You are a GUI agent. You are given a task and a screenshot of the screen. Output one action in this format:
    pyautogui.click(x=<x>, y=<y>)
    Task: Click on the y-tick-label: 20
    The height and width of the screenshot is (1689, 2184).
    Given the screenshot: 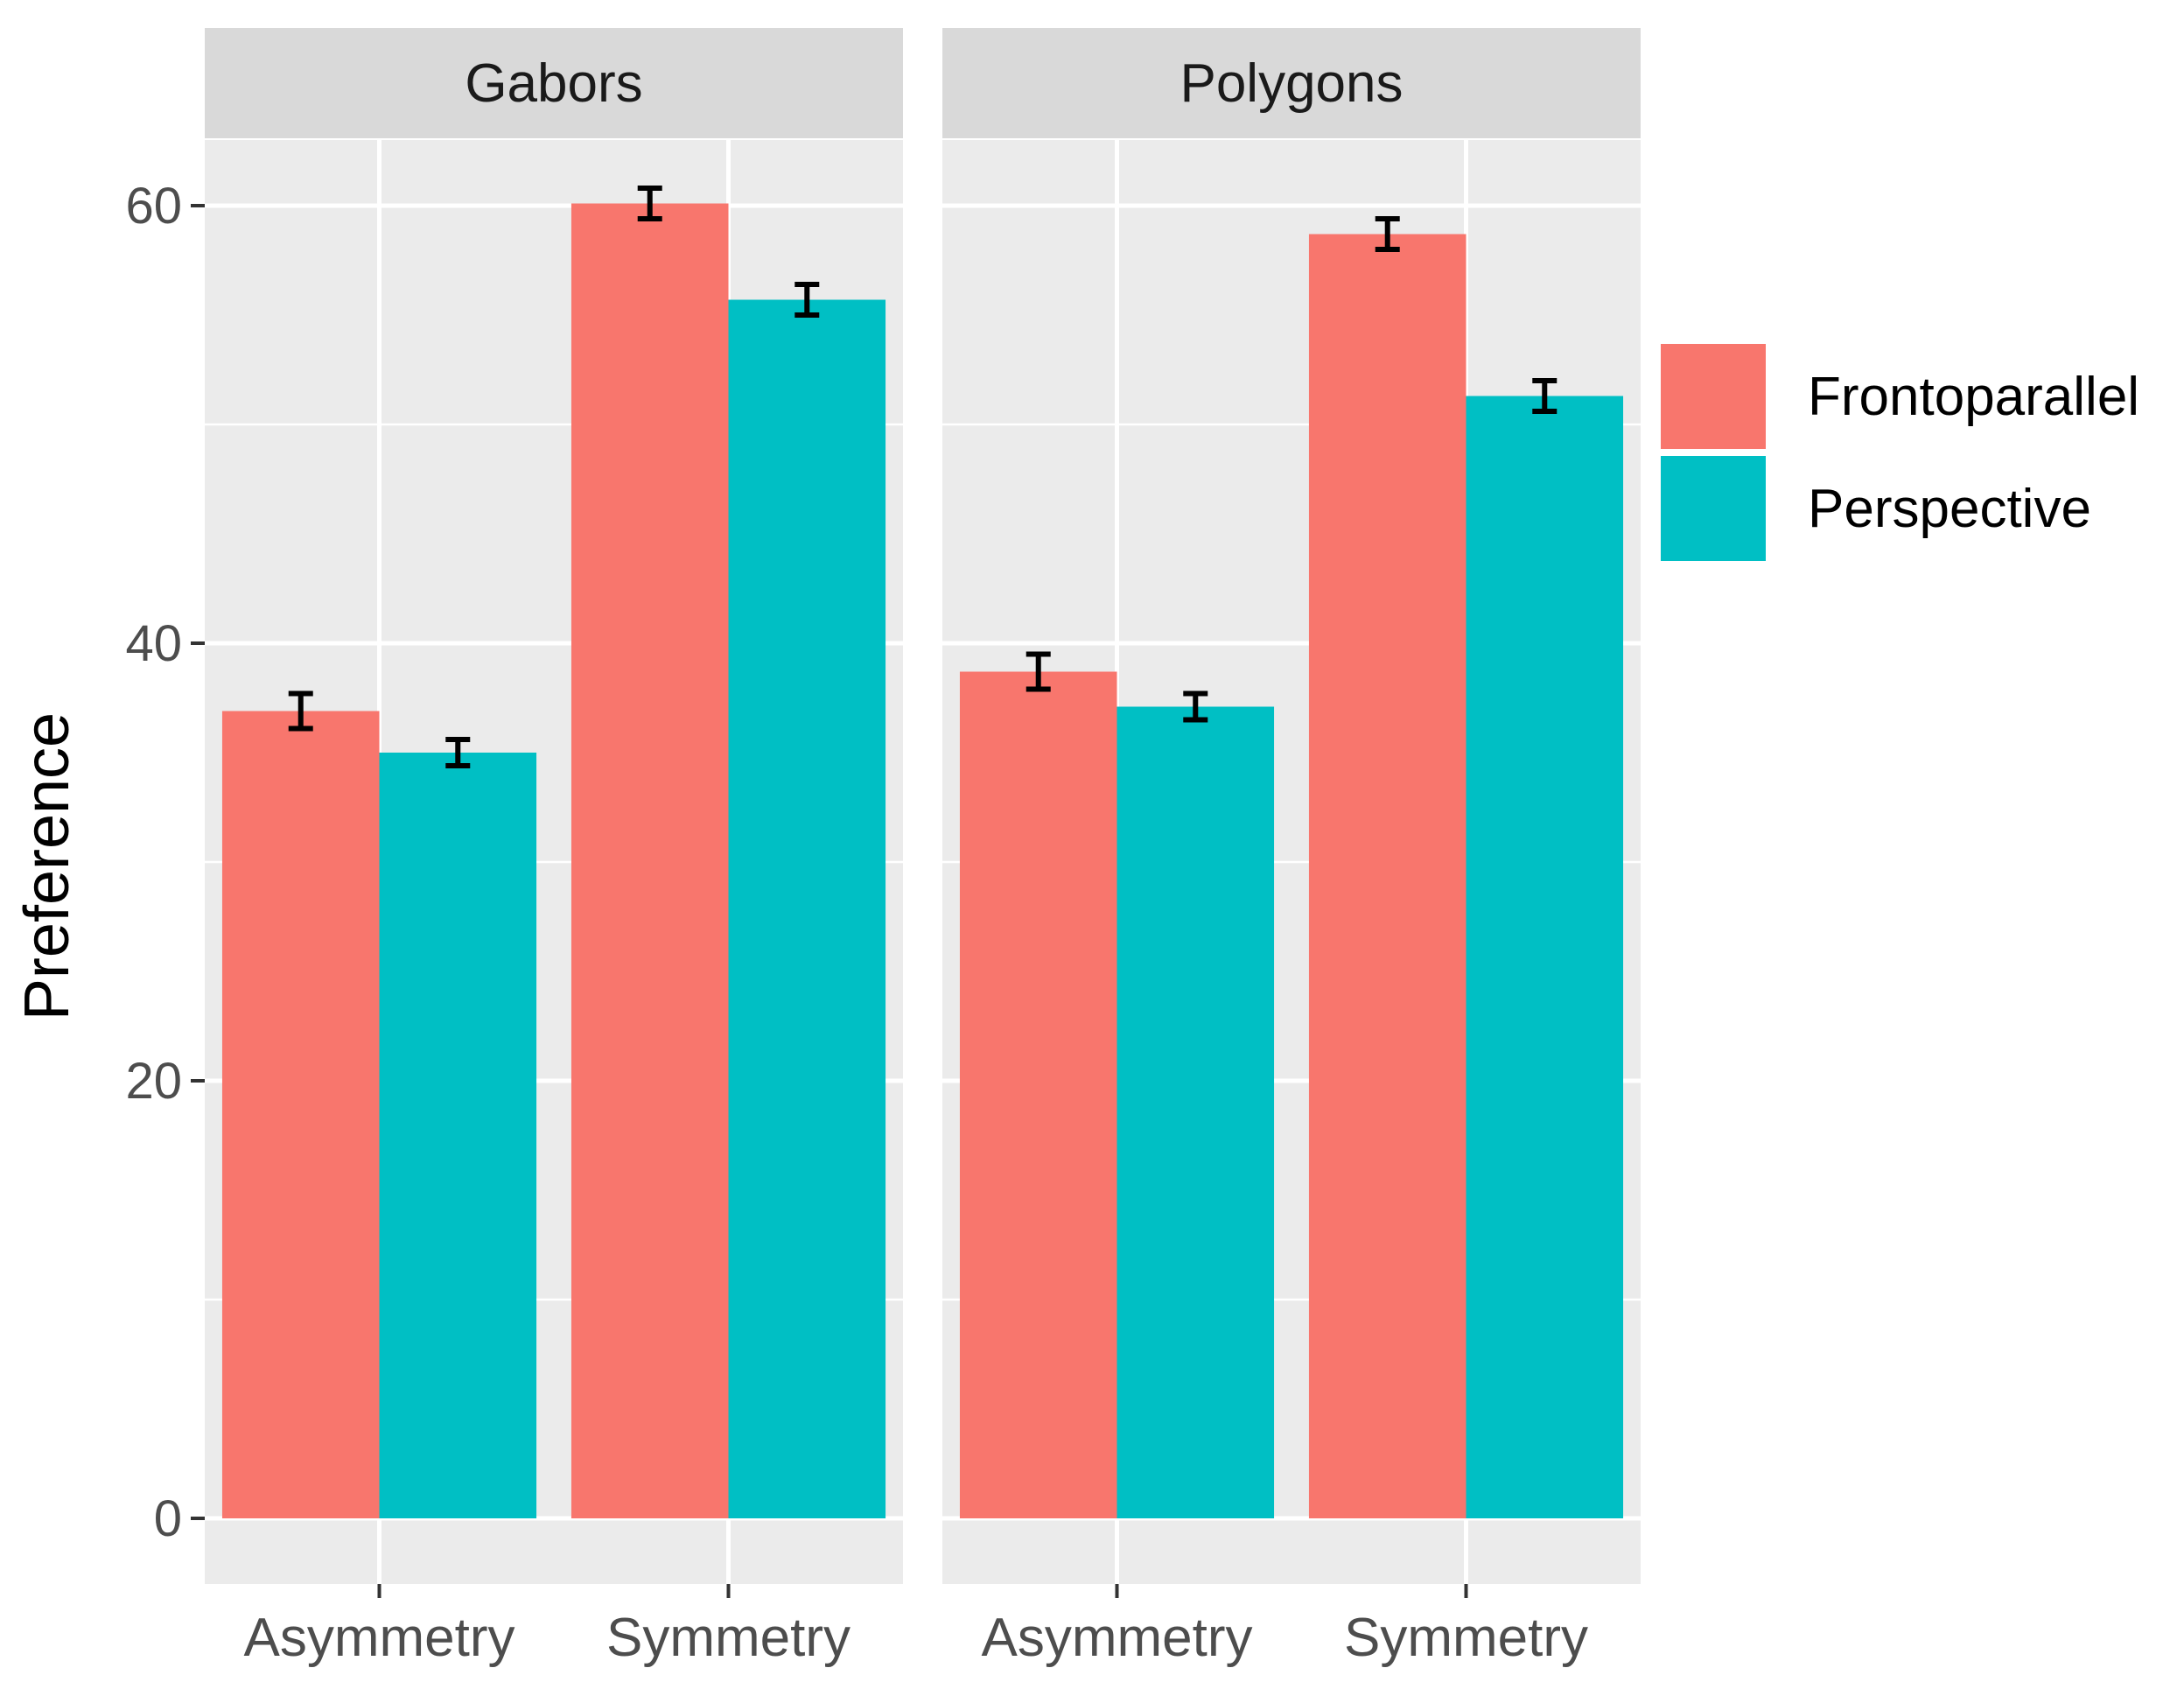 What is the action you would take?
    pyautogui.click(x=153, y=1082)
    